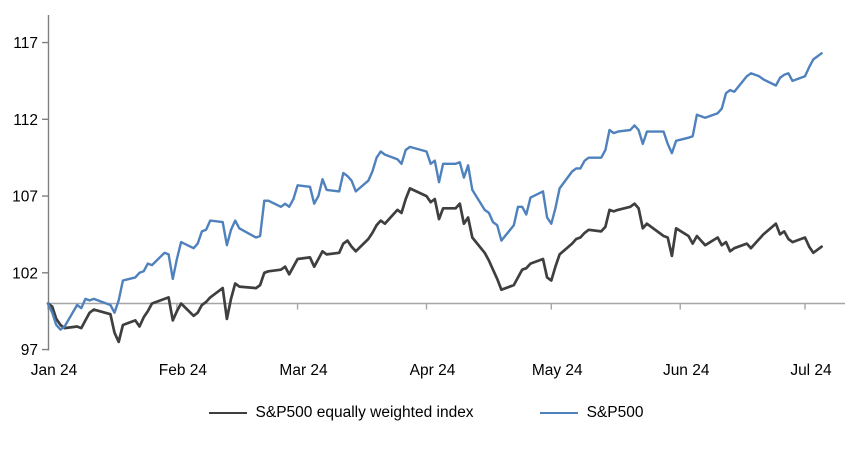  I want to click on y-axis-label: 97, so click(29, 350).